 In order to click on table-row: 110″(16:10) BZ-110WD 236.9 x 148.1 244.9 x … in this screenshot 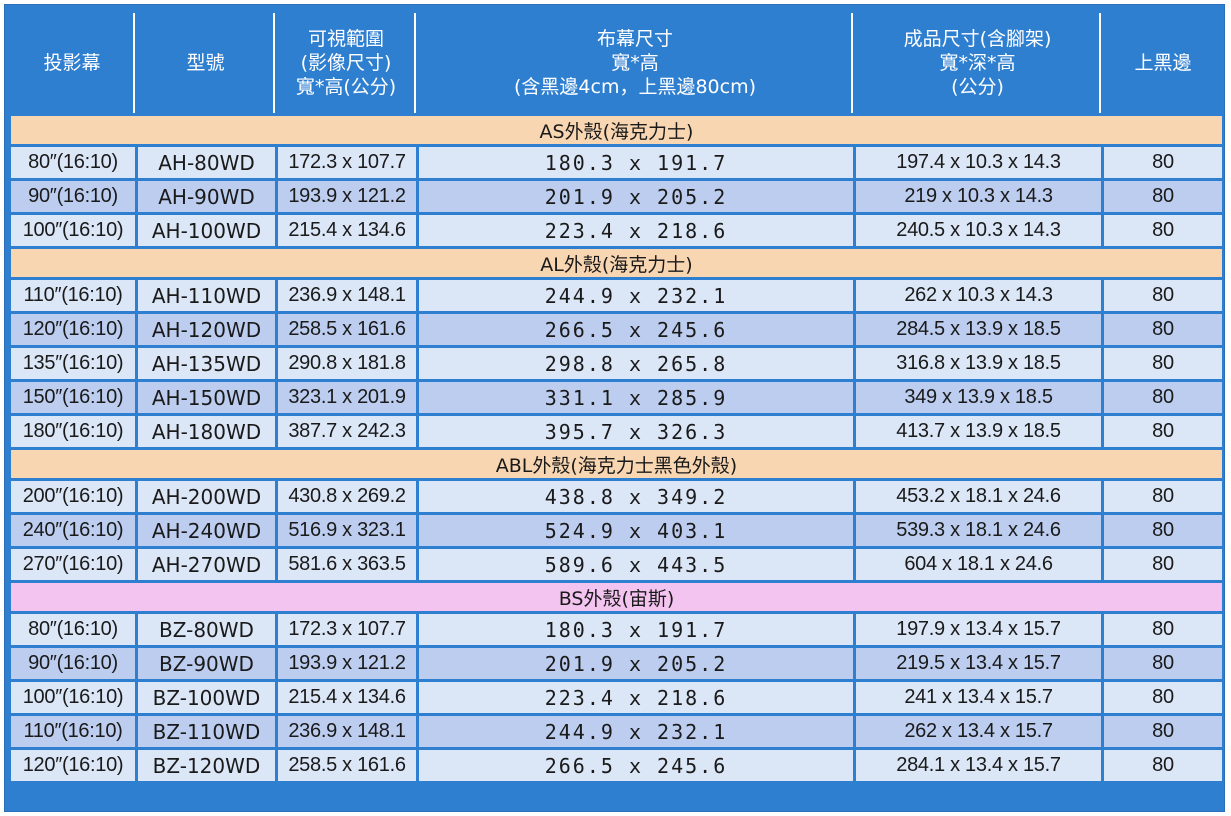, I will do `click(616, 731)`.